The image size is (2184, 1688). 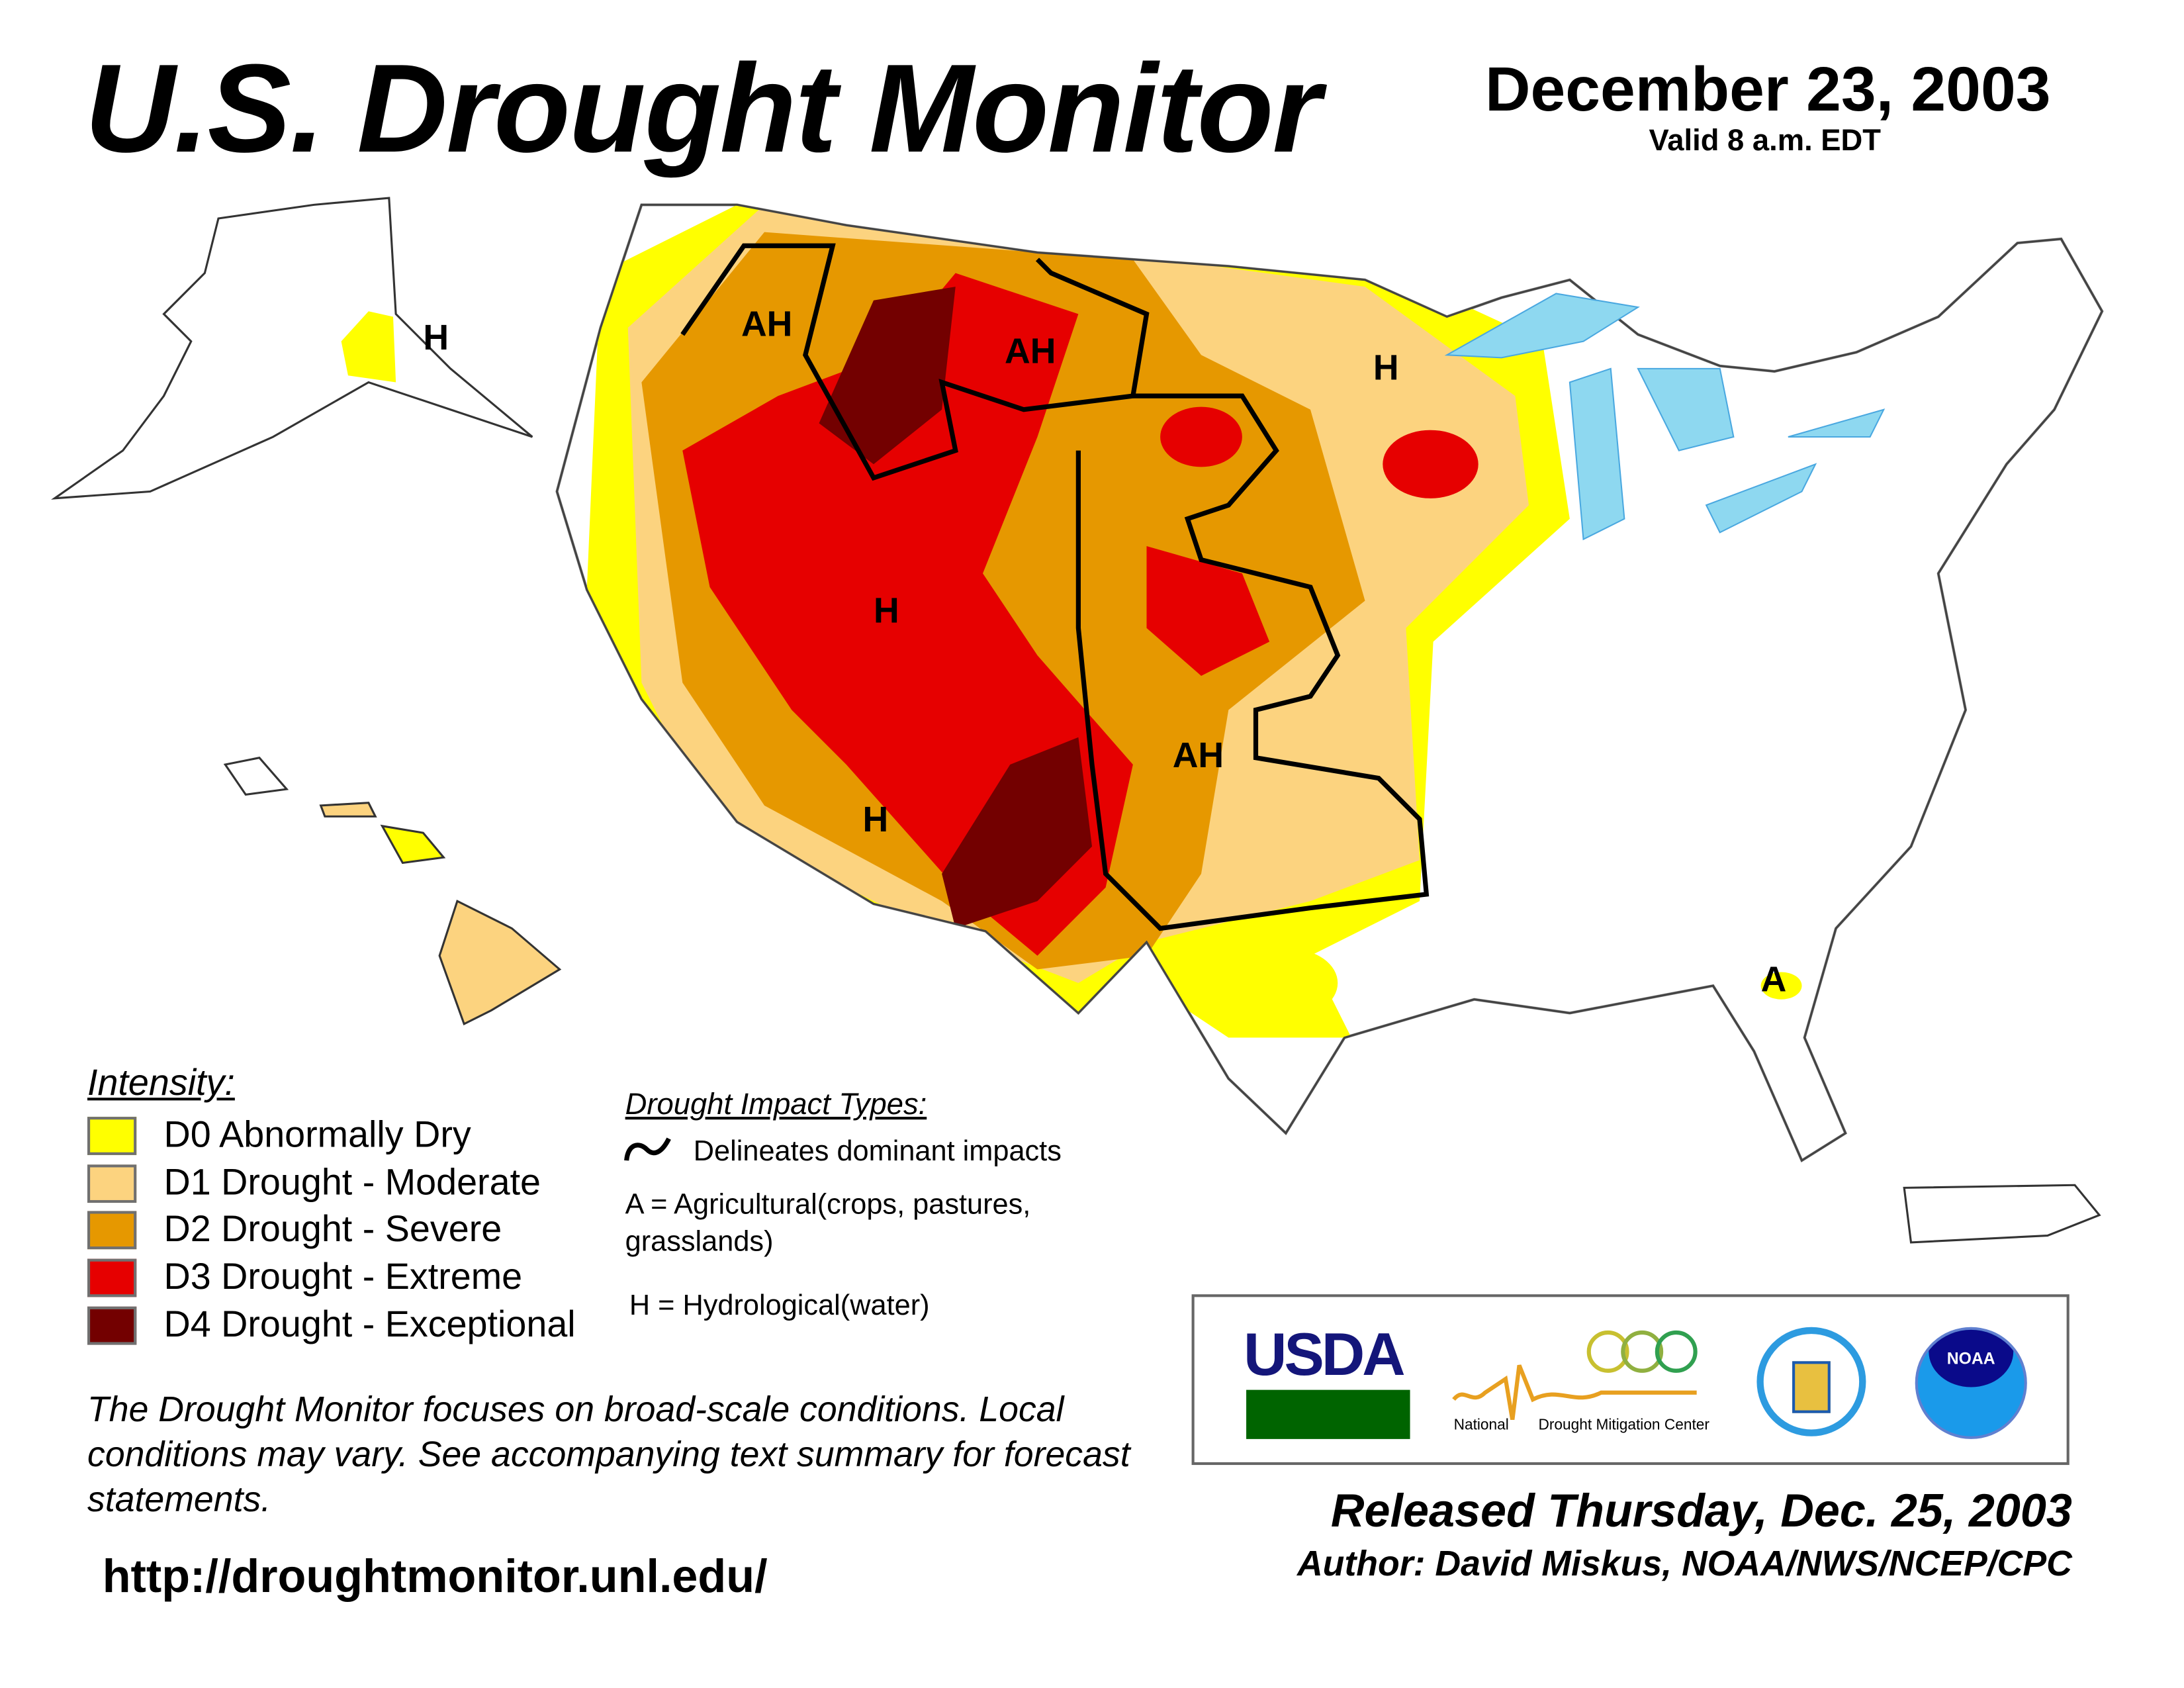 What do you see at coordinates (1575, 1375) in the screenshot?
I see `ndmc-logo-graphic` at bounding box center [1575, 1375].